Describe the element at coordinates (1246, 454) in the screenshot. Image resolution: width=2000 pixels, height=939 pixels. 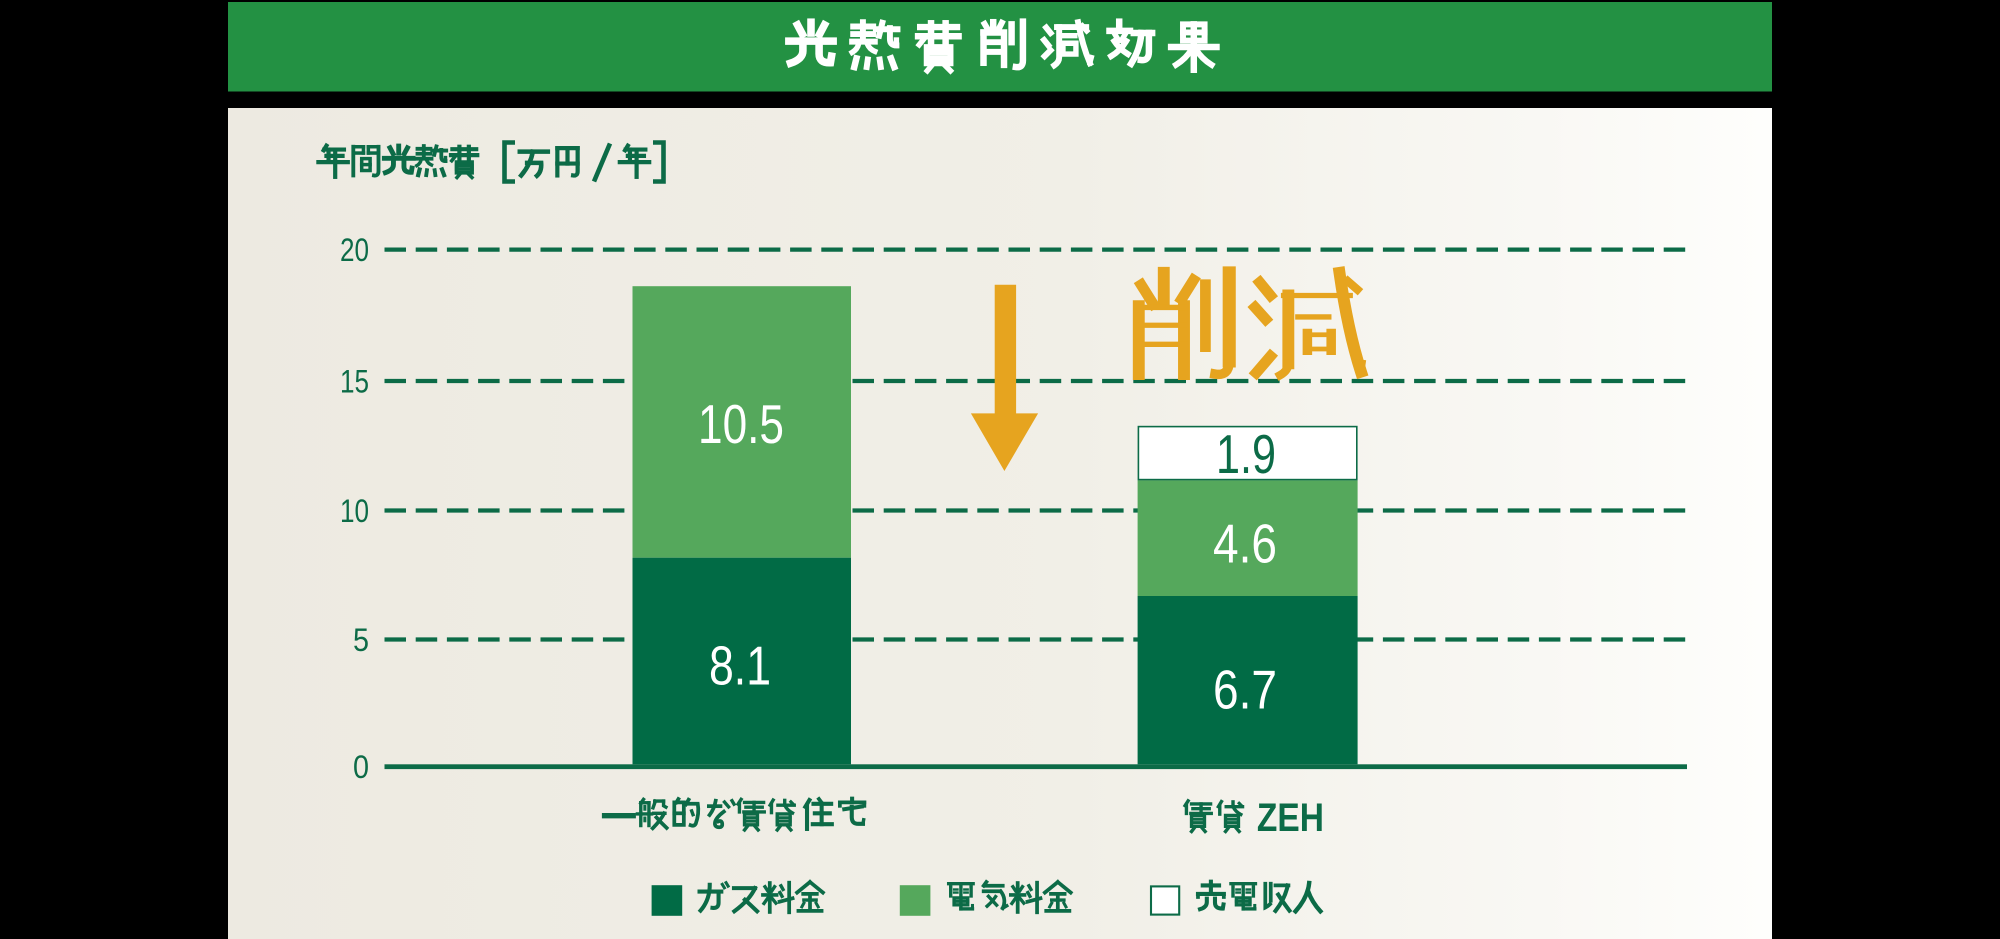
I see `svg-text: 1.9` at that location.